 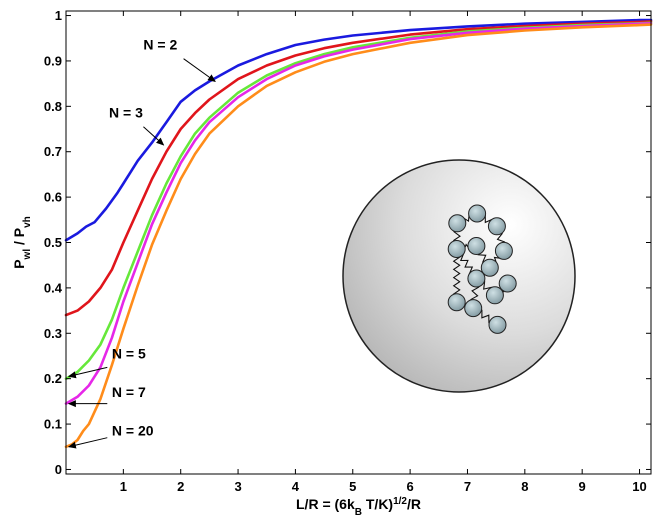 I want to click on x-axis-label: L/R = (6kB T/K)1/2/R, so click(x=358, y=507).